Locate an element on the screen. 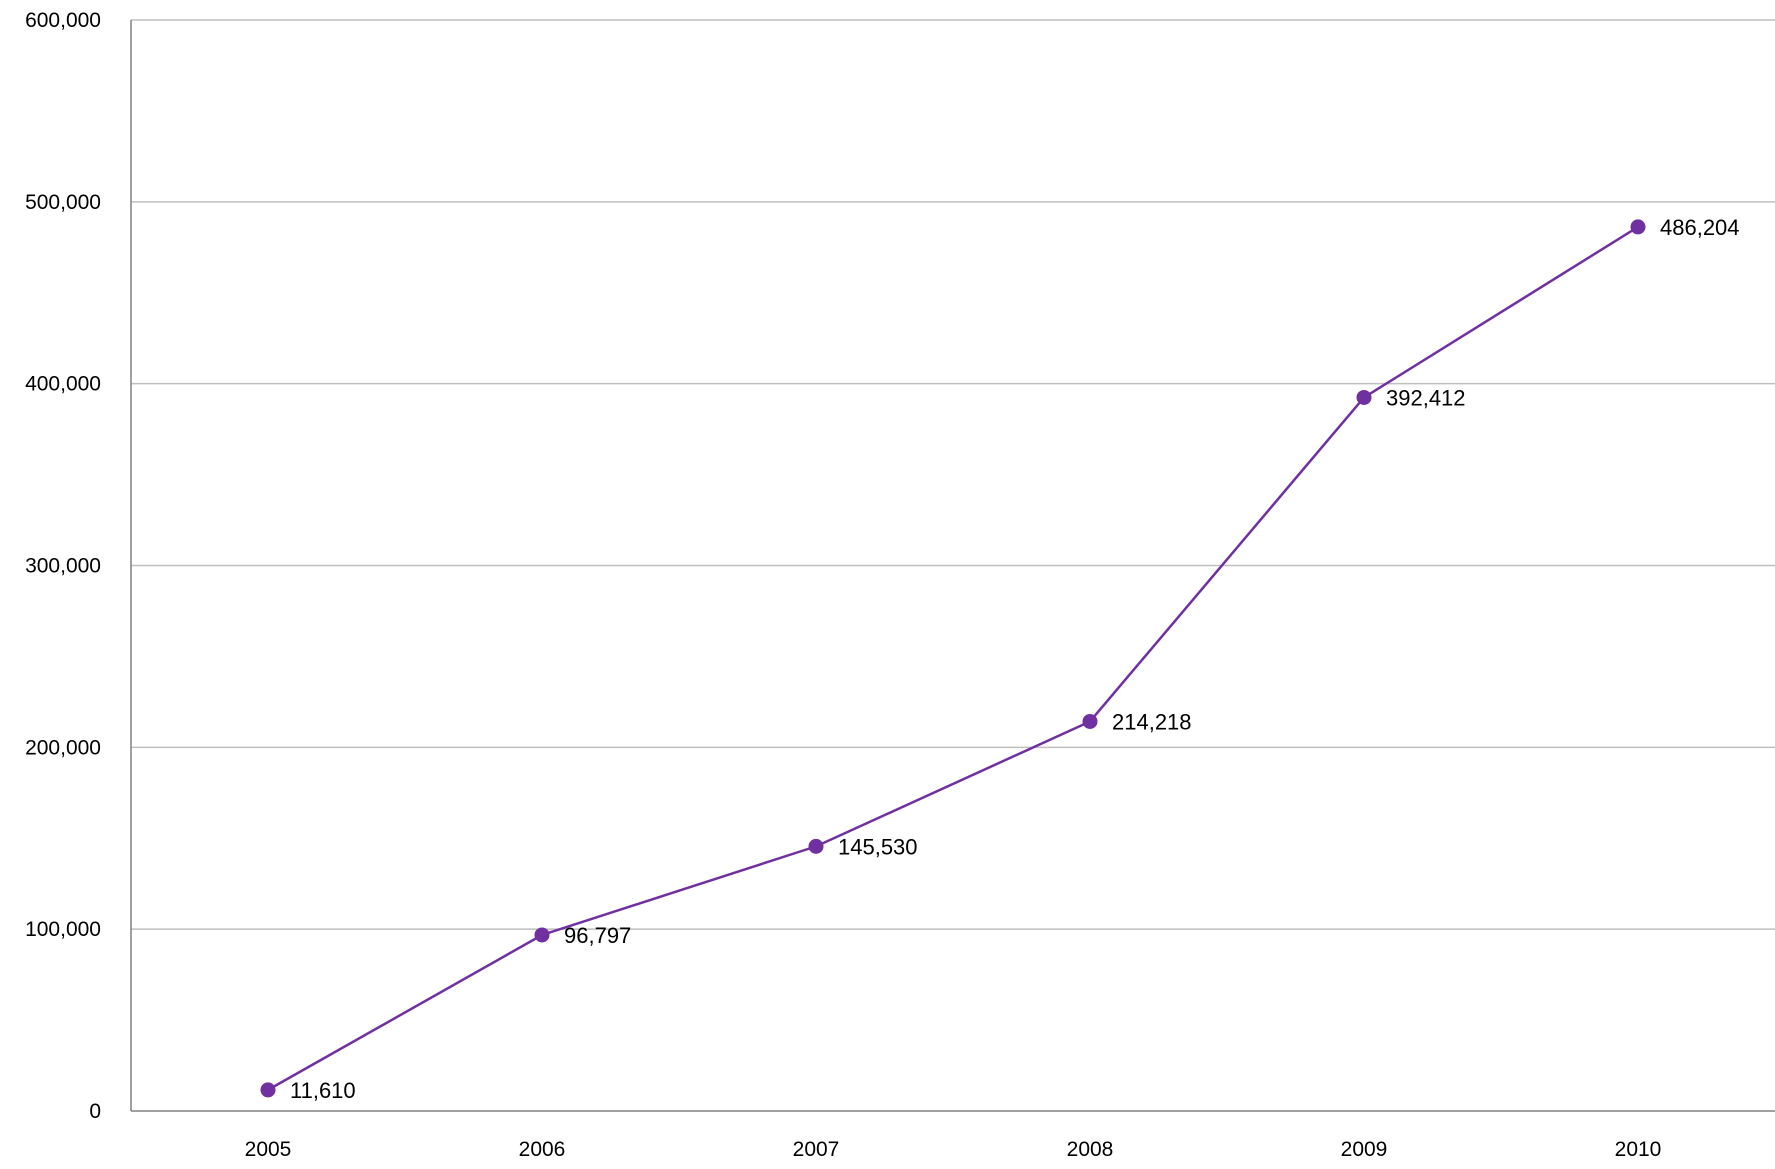  data-label: 145,530 is located at coordinates (878, 846).